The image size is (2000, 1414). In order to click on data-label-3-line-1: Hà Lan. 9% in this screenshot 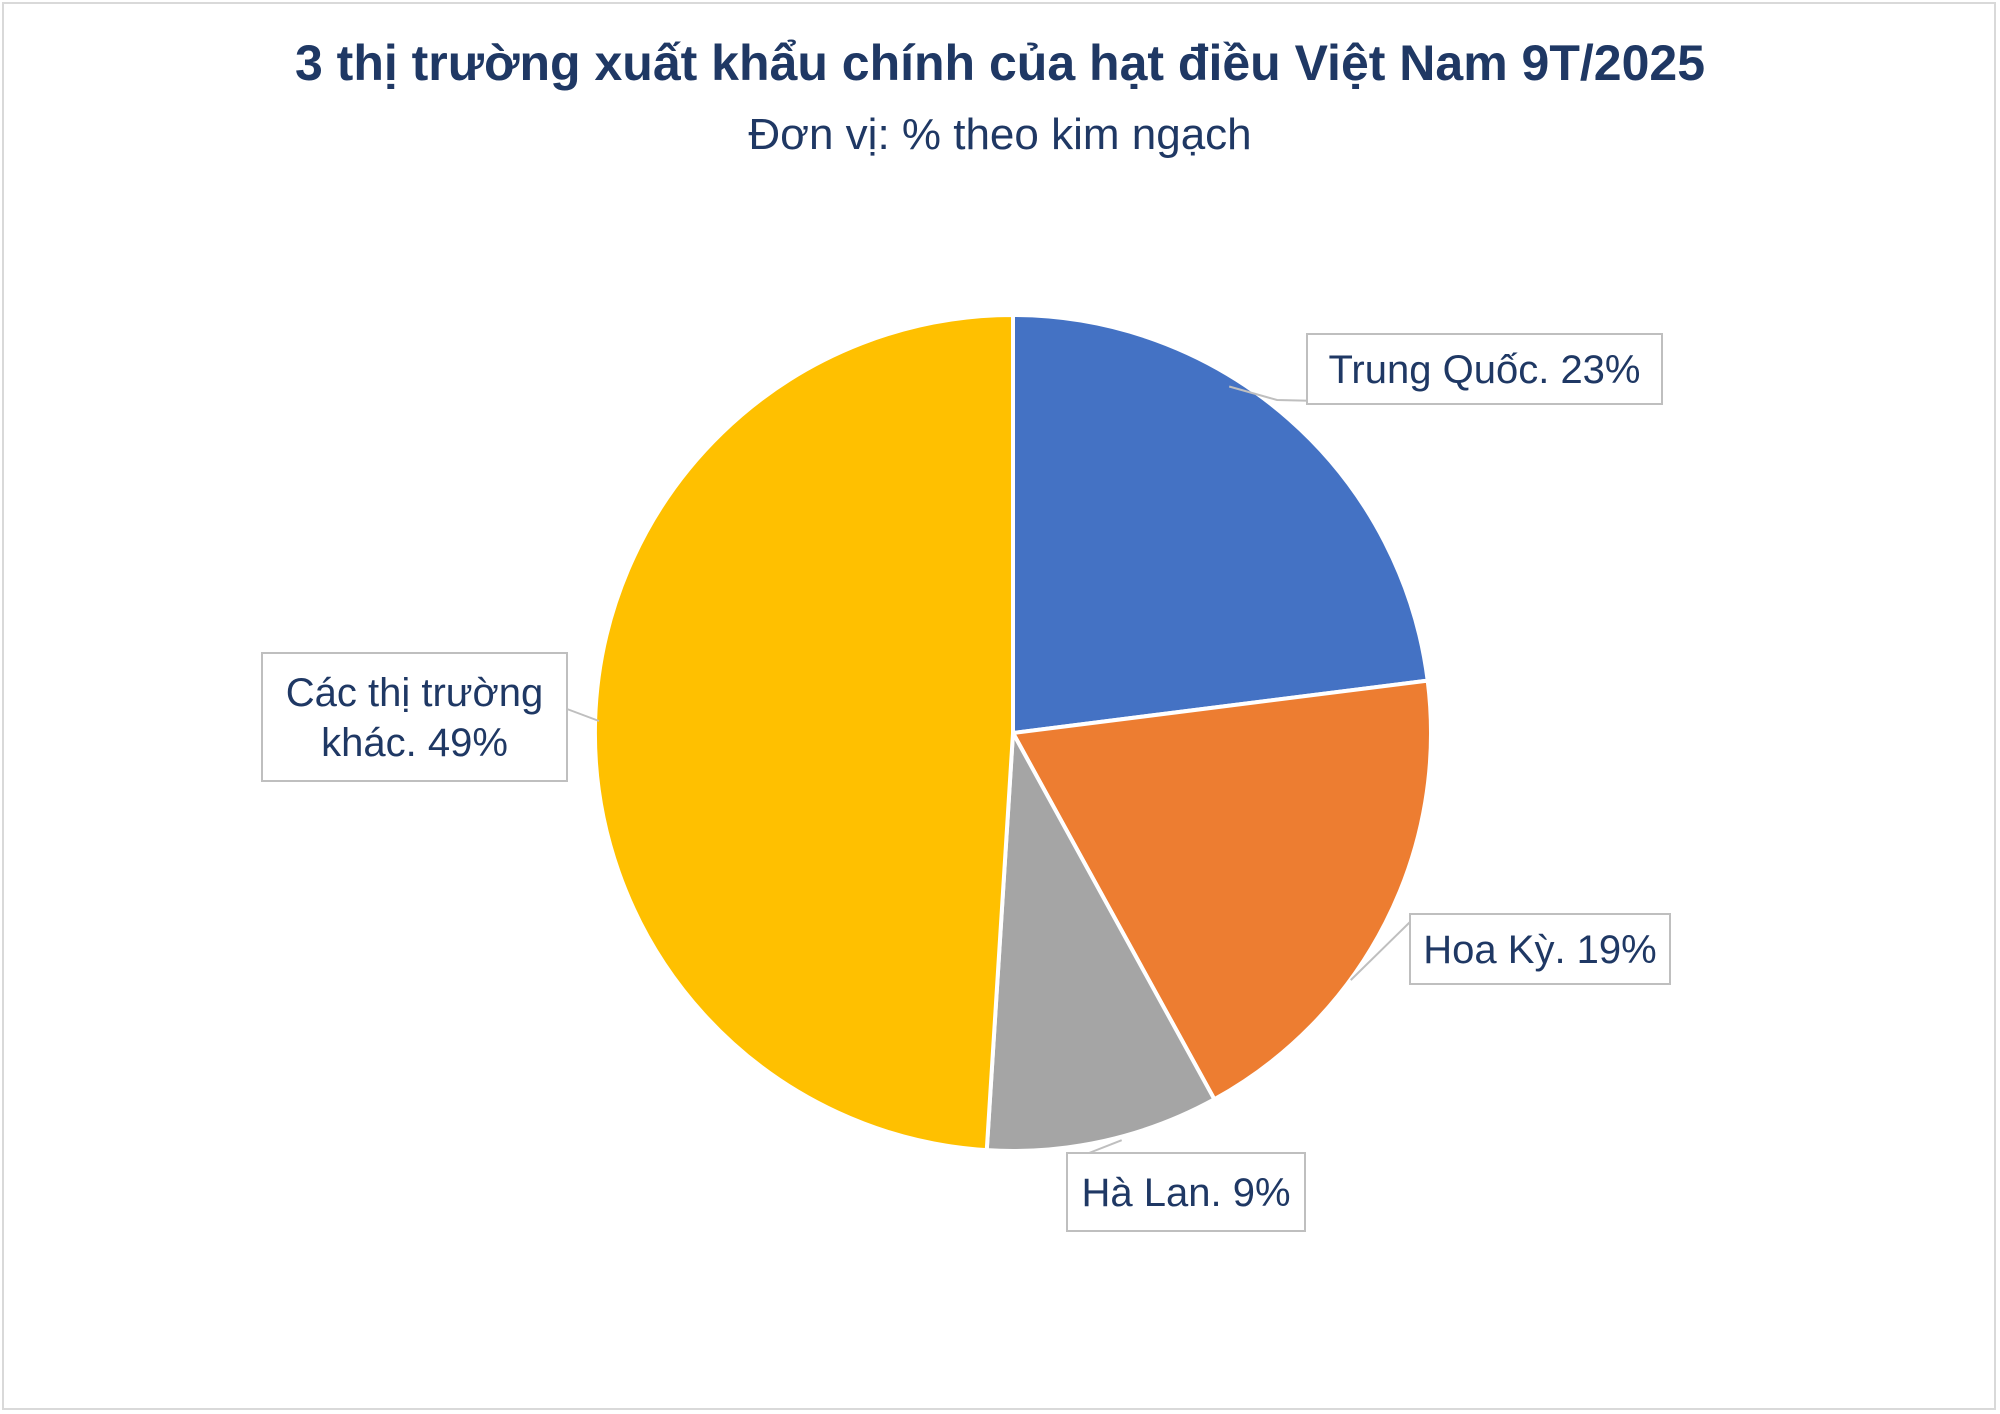, I will do `click(1185, 1193)`.